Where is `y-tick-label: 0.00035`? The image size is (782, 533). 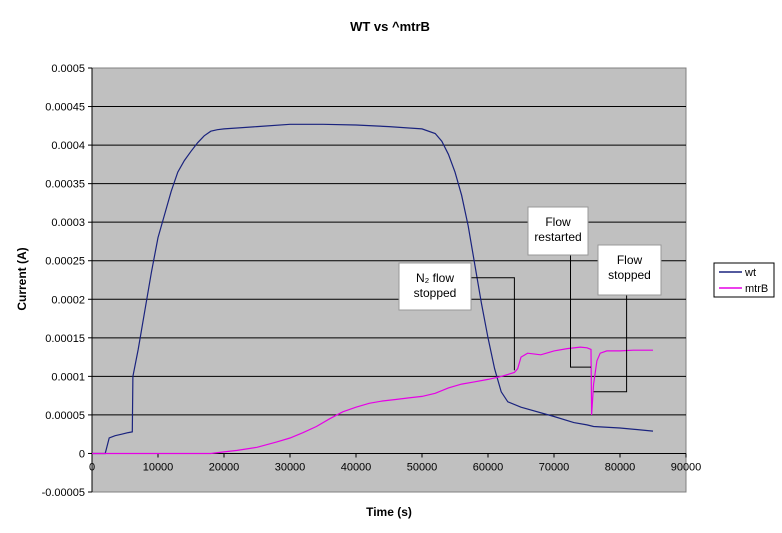
y-tick-label: 0.00035 is located at coordinates (65, 185).